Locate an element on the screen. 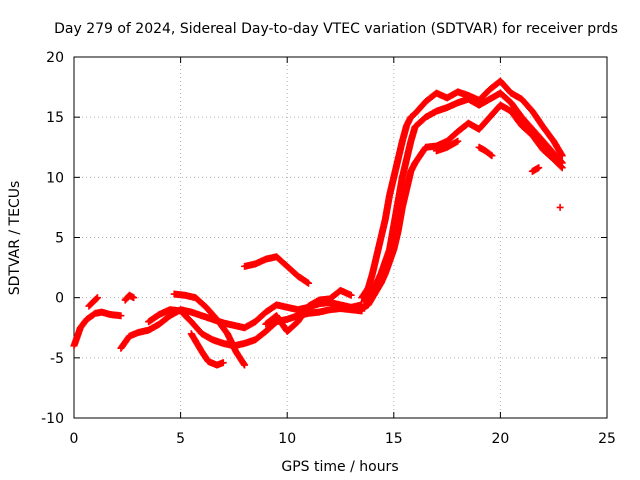  y-tick-label: -10 is located at coordinates (52, 419).